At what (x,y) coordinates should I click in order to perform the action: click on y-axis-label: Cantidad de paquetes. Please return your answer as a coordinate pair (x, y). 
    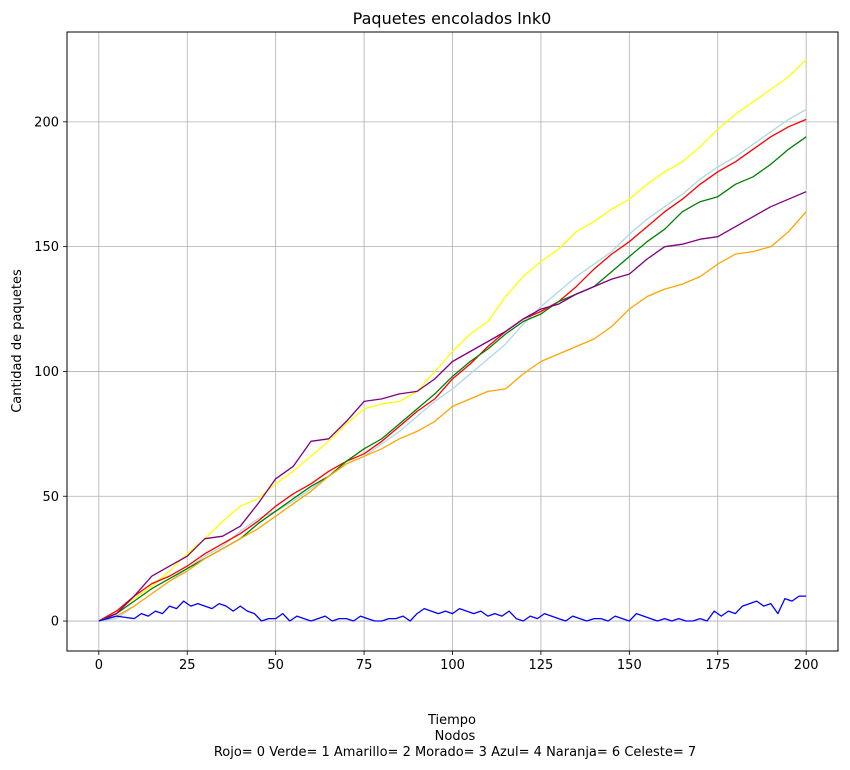
    Looking at the image, I should click on (17, 341).